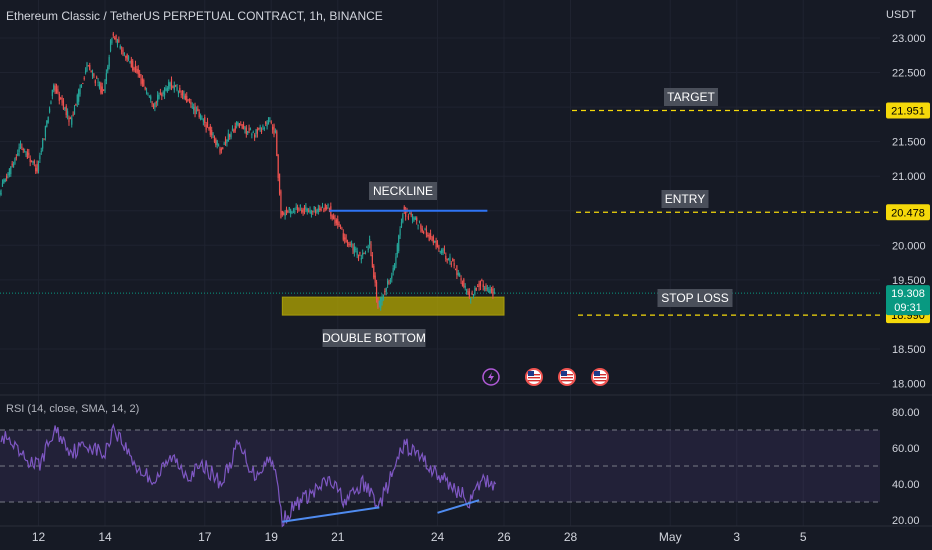 The height and width of the screenshot is (550, 932). Describe the element at coordinates (695, 298) in the screenshot. I see `stop-loss-label-box` at that location.